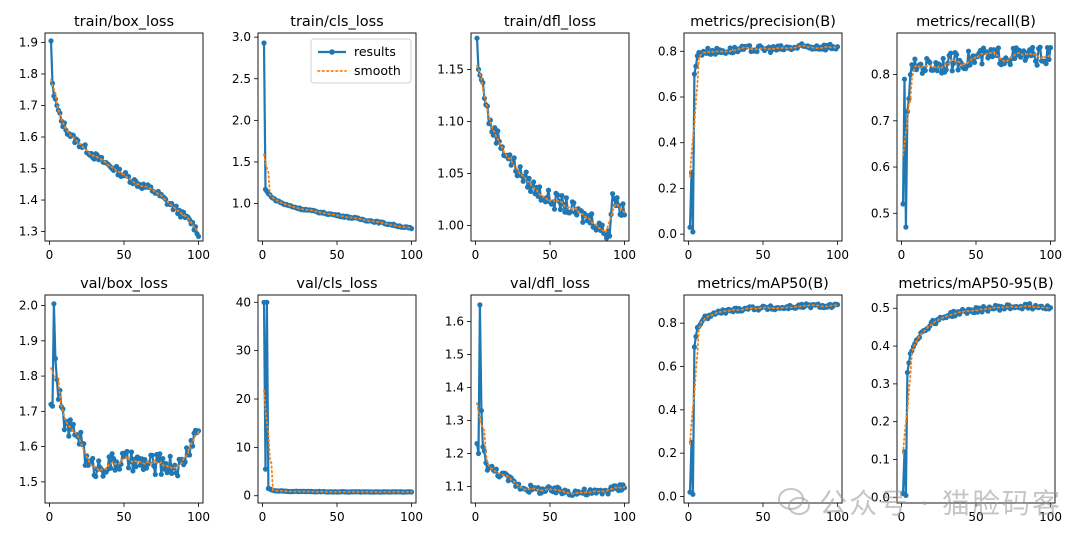 This screenshot has height=540, width=1080. I want to click on y-tick-label: 20, so click(243, 399).